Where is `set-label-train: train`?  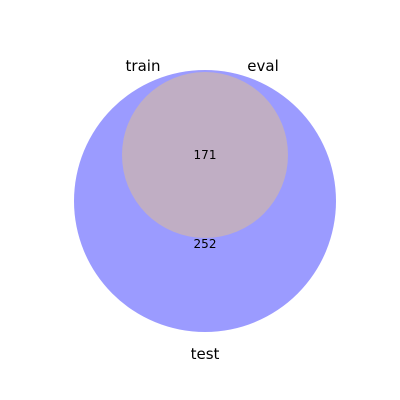
set-label-train: train is located at coordinates (143, 66).